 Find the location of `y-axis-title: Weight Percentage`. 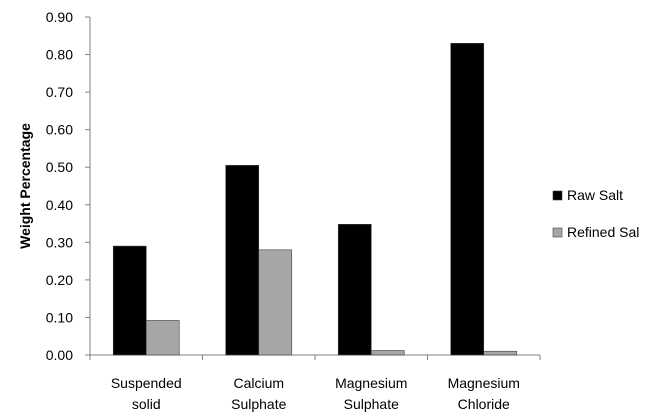

y-axis-title: Weight Percentage is located at coordinates (25, 186).